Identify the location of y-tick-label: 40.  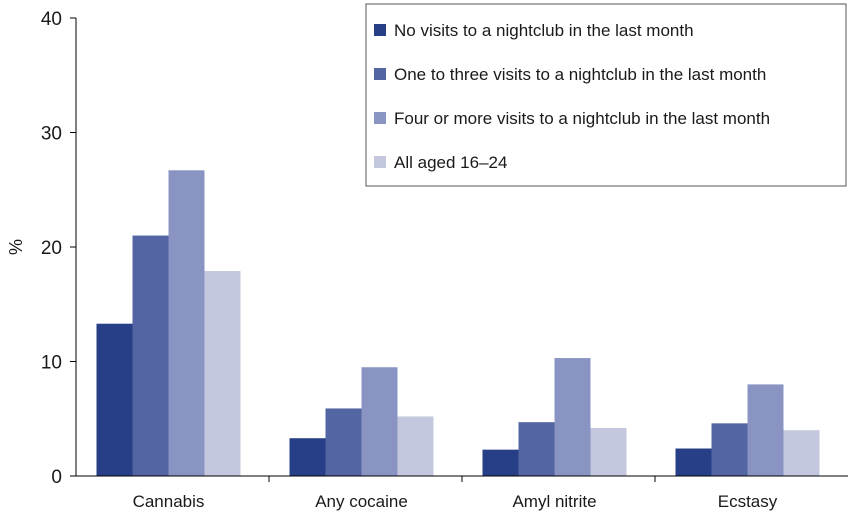
(51, 19).